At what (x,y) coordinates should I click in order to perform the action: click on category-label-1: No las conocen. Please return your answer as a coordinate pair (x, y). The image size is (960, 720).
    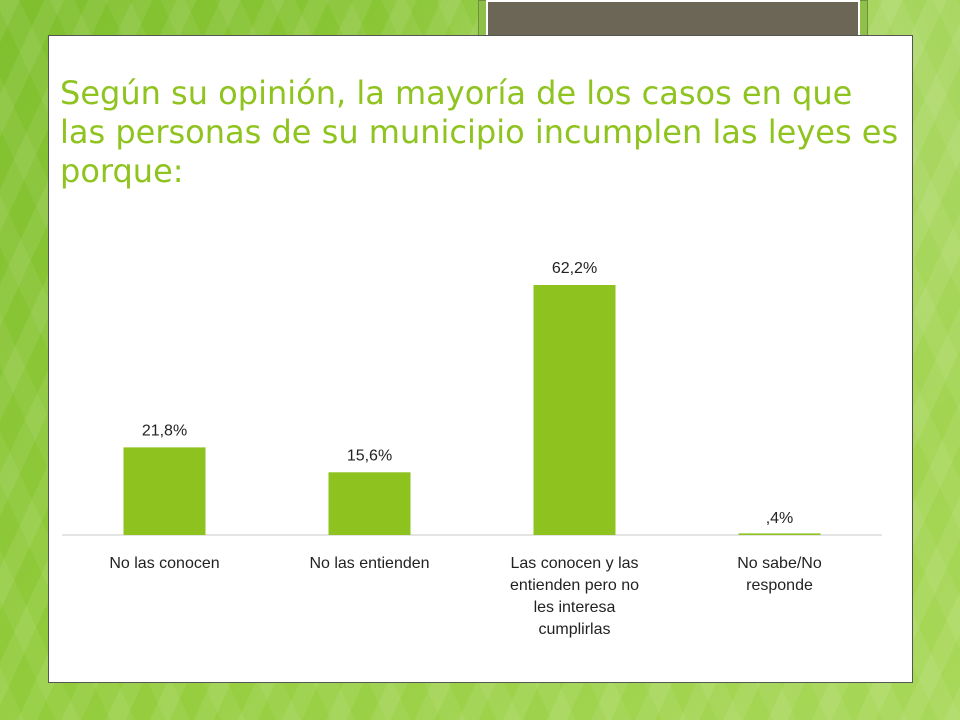
    Looking at the image, I should click on (164, 563).